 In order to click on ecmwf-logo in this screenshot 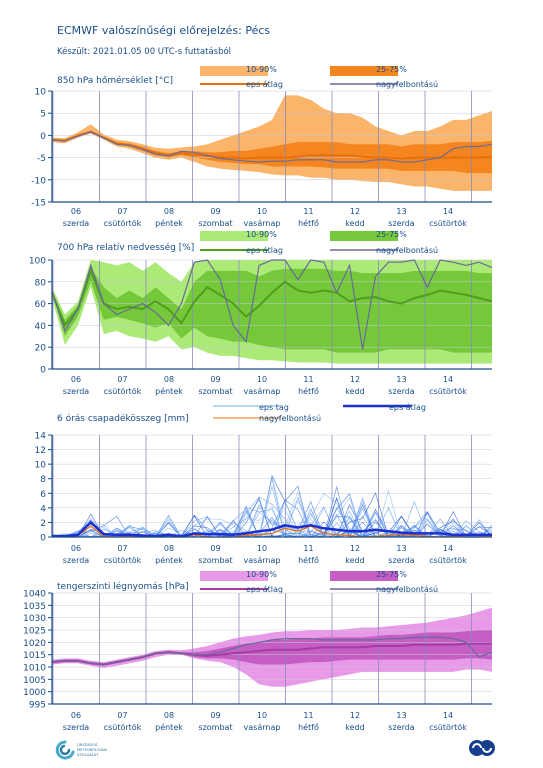, I will do `click(482, 750)`.